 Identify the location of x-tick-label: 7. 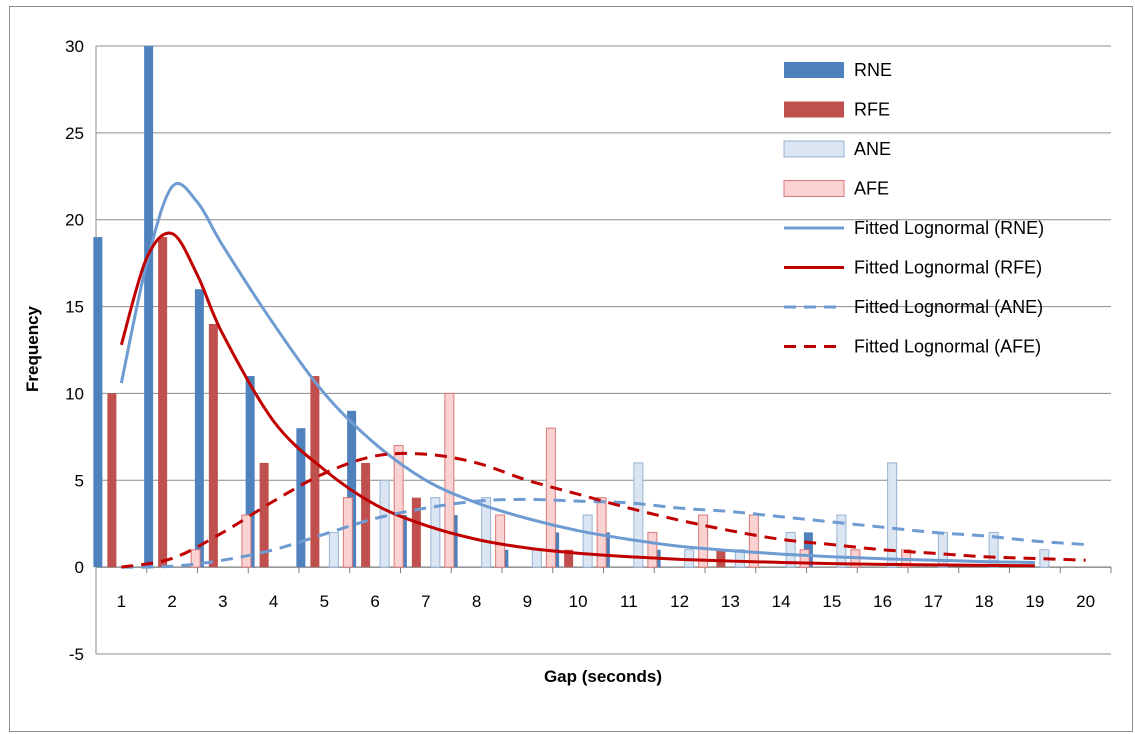
(425, 601).